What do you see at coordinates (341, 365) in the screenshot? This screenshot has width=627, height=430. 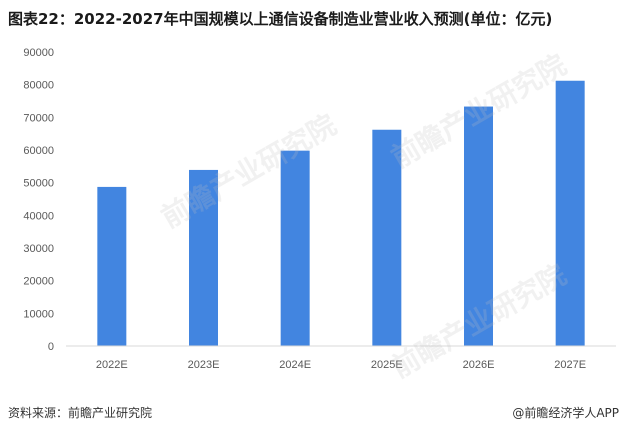 I see `x-axis: 2022E 2023E 2024E 2025E 2026E 2027E` at bounding box center [341, 365].